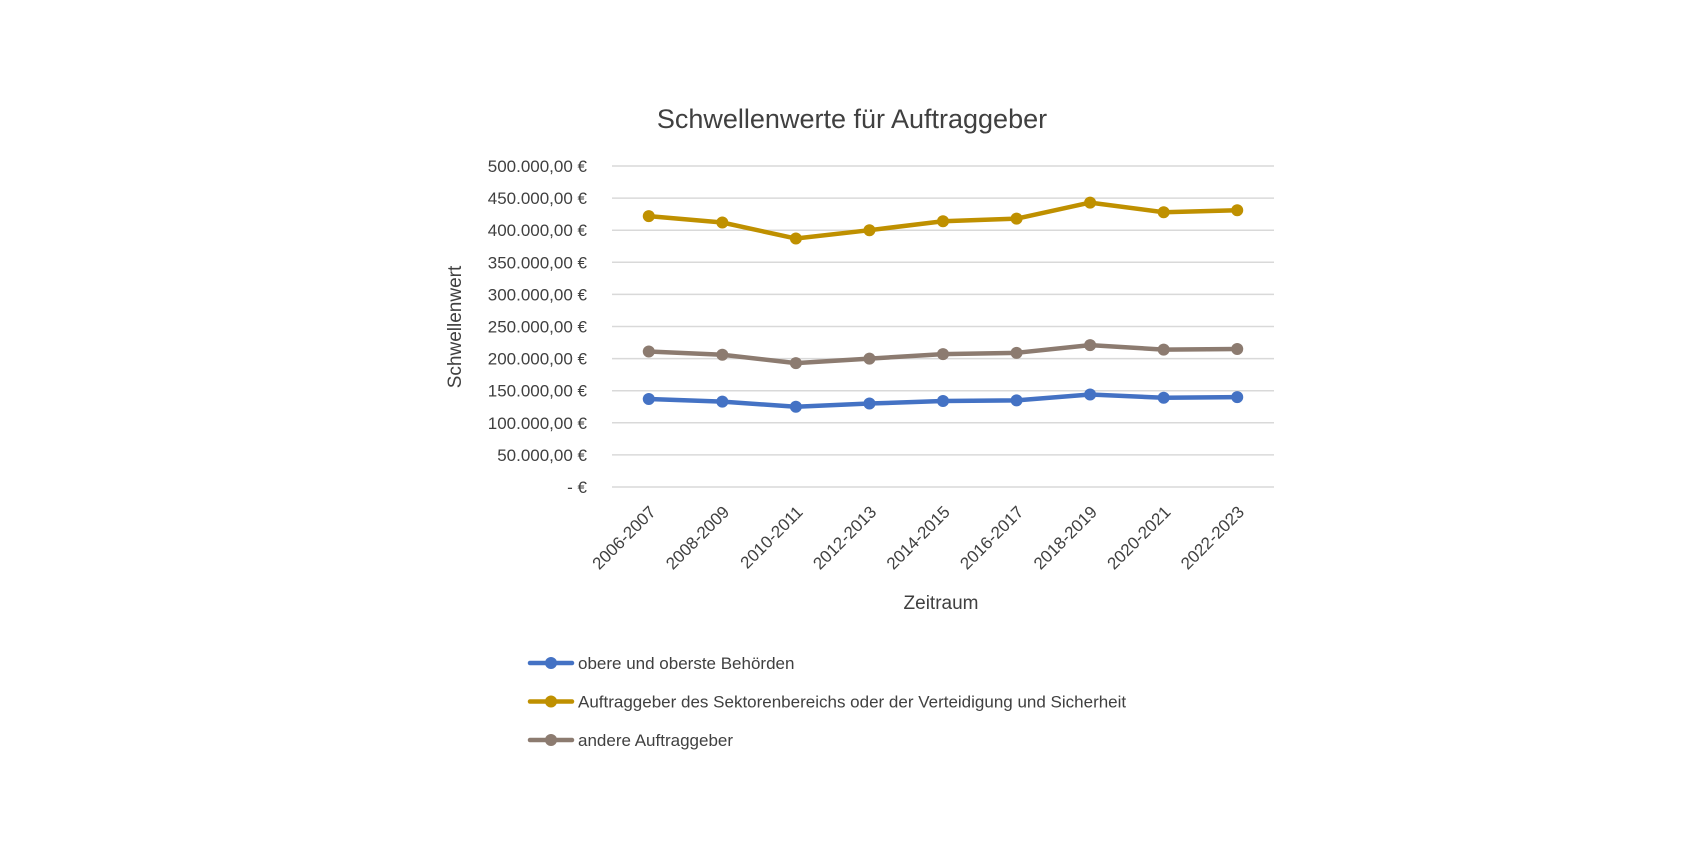 This screenshot has width=1700, height=850. What do you see at coordinates (538, 359) in the screenshot?
I see `y-tick-label: 200.000,00 €` at bounding box center [538, 359].